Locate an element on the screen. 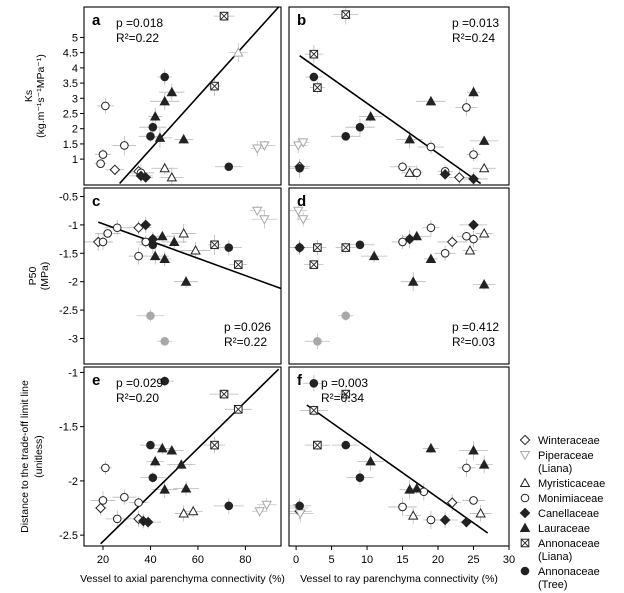 The height and width of the screenshot is (593, 624). y-axis-label: P50 is located at coordinates (33, 276).